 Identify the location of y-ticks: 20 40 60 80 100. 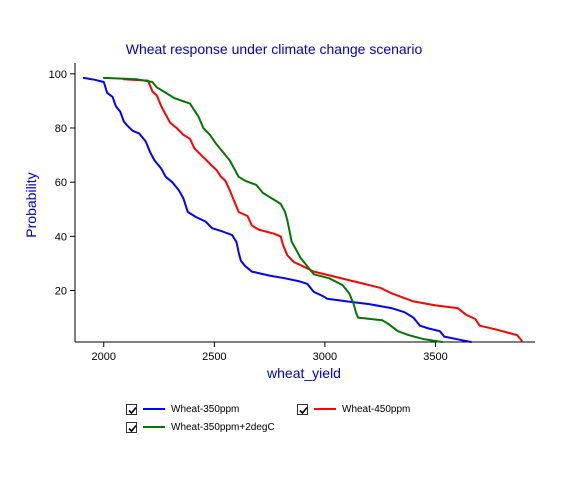
(62, 183).